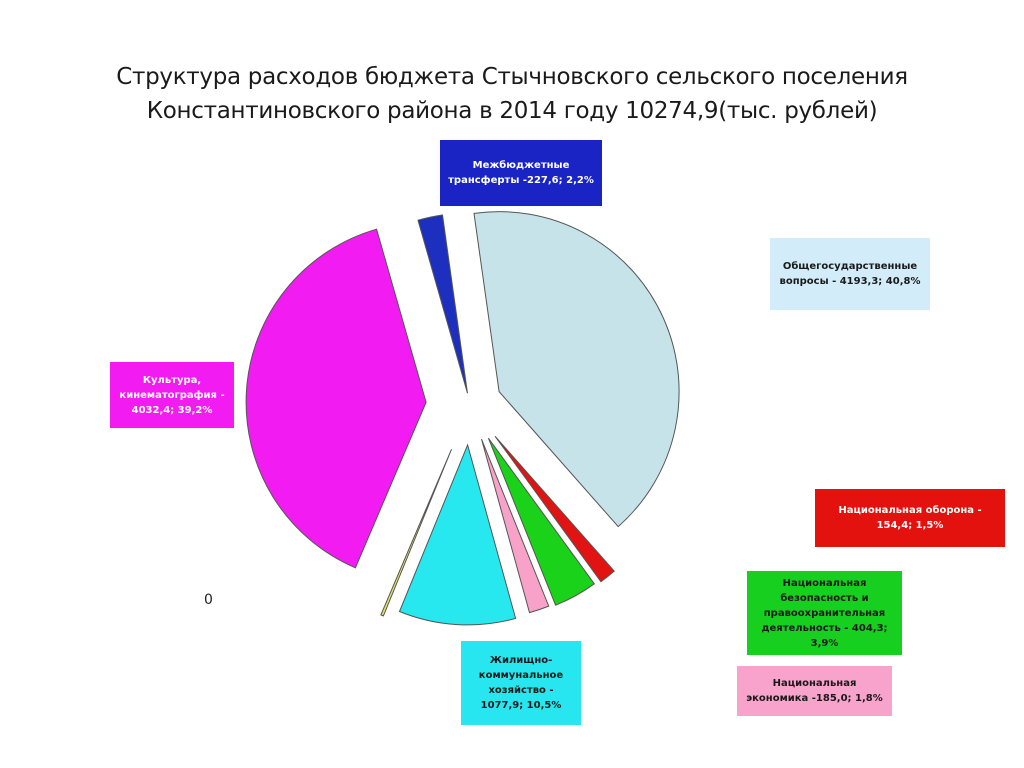  Describe the element at coordinates (554, 509) in the screenshot. I see `pie-slice-defense` at that location.